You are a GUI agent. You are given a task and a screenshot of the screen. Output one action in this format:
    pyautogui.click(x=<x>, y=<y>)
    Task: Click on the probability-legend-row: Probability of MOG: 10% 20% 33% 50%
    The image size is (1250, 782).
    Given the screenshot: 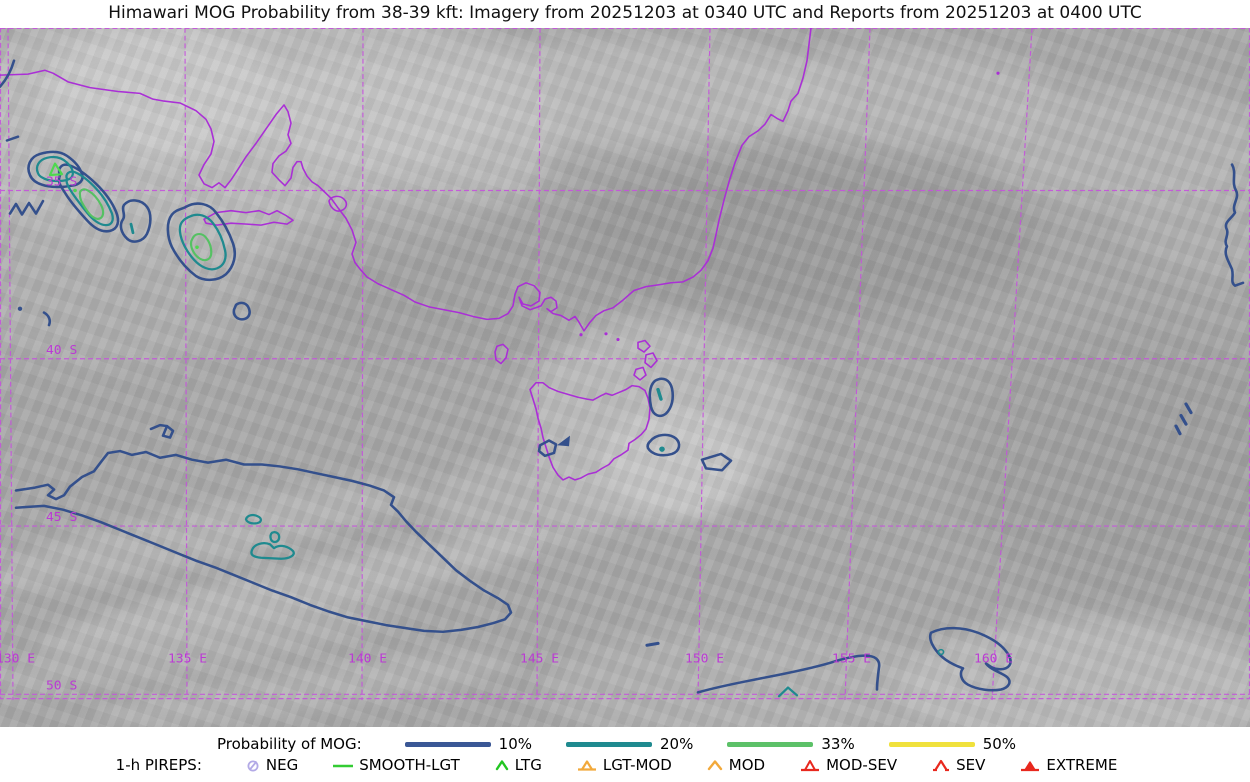 What is the action you would take?
    pyautogui.click(x=625, y=744)
    